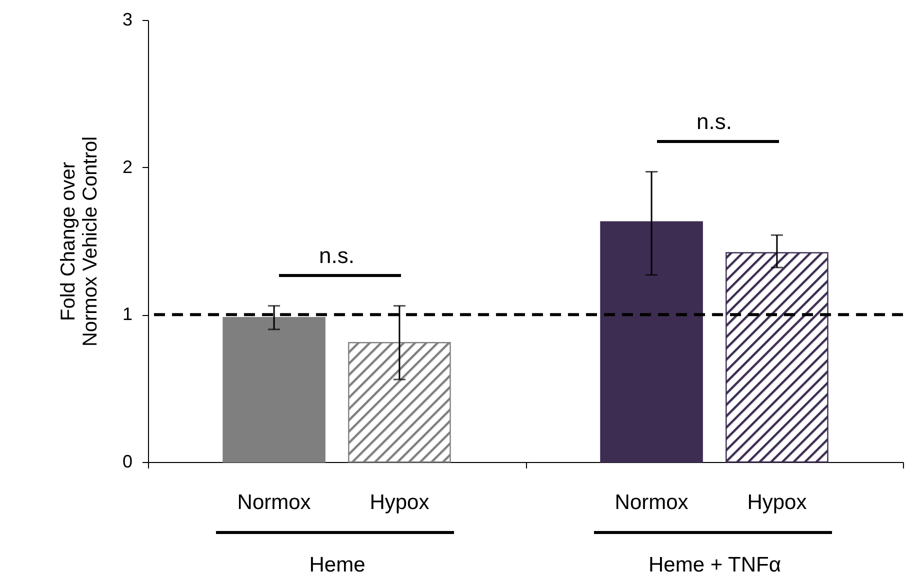 The width and height of the screenshot is (919, 580). I want to click on series-label: Normox, so click(274, 502).